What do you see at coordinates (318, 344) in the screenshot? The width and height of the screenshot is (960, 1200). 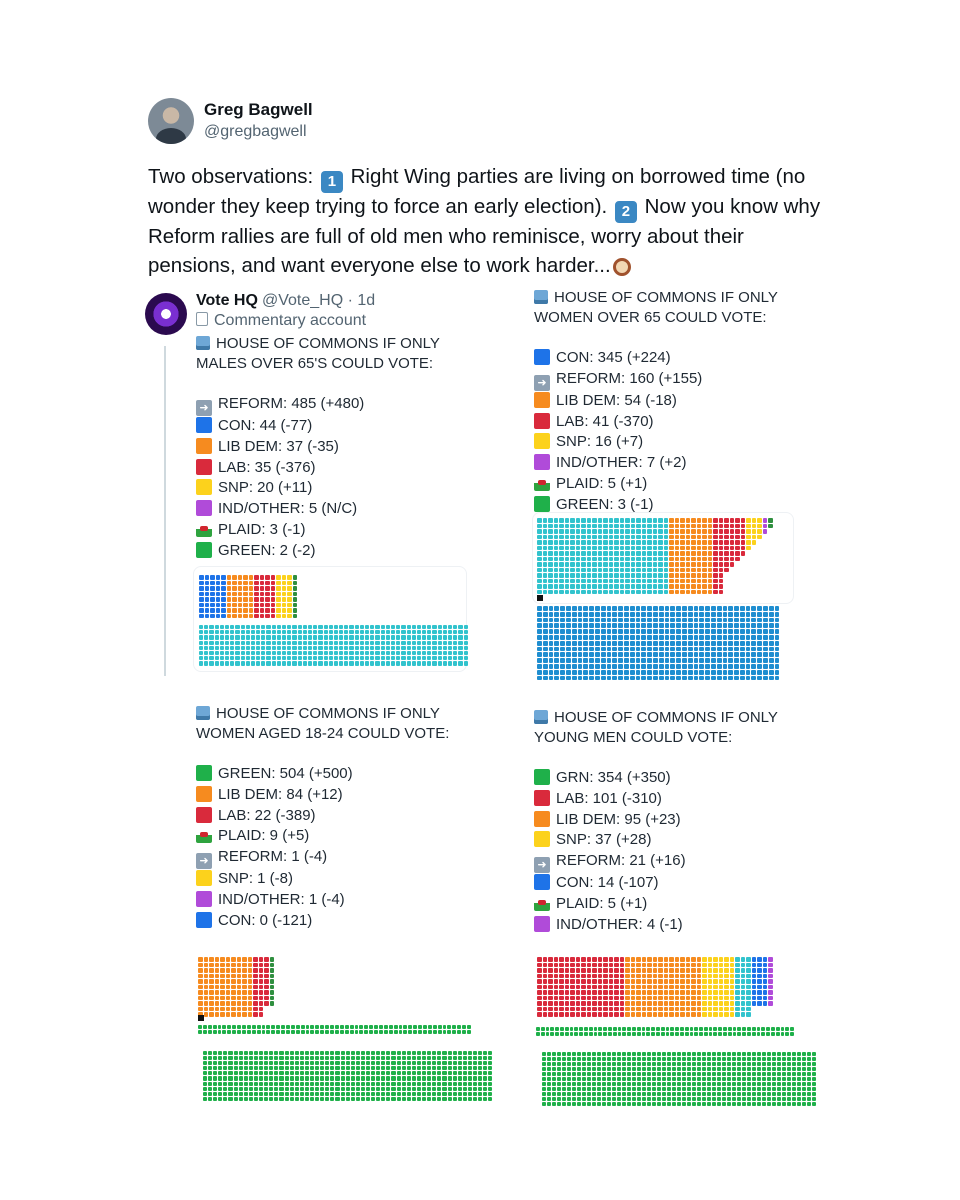 I see `panel-header-line1: HOUSE OF COMMONS IF ONLY` at bounding box center [318, 344].